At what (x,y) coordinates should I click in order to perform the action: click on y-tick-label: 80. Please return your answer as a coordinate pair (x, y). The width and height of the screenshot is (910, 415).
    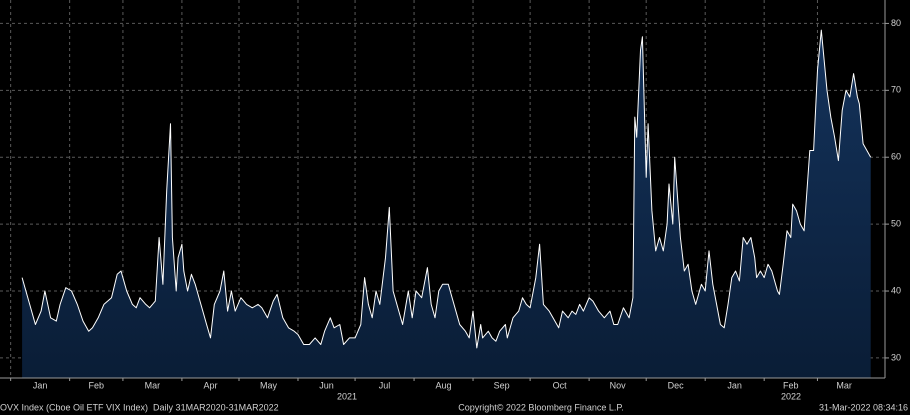
    Looking at the image, I should click on (896, 23).